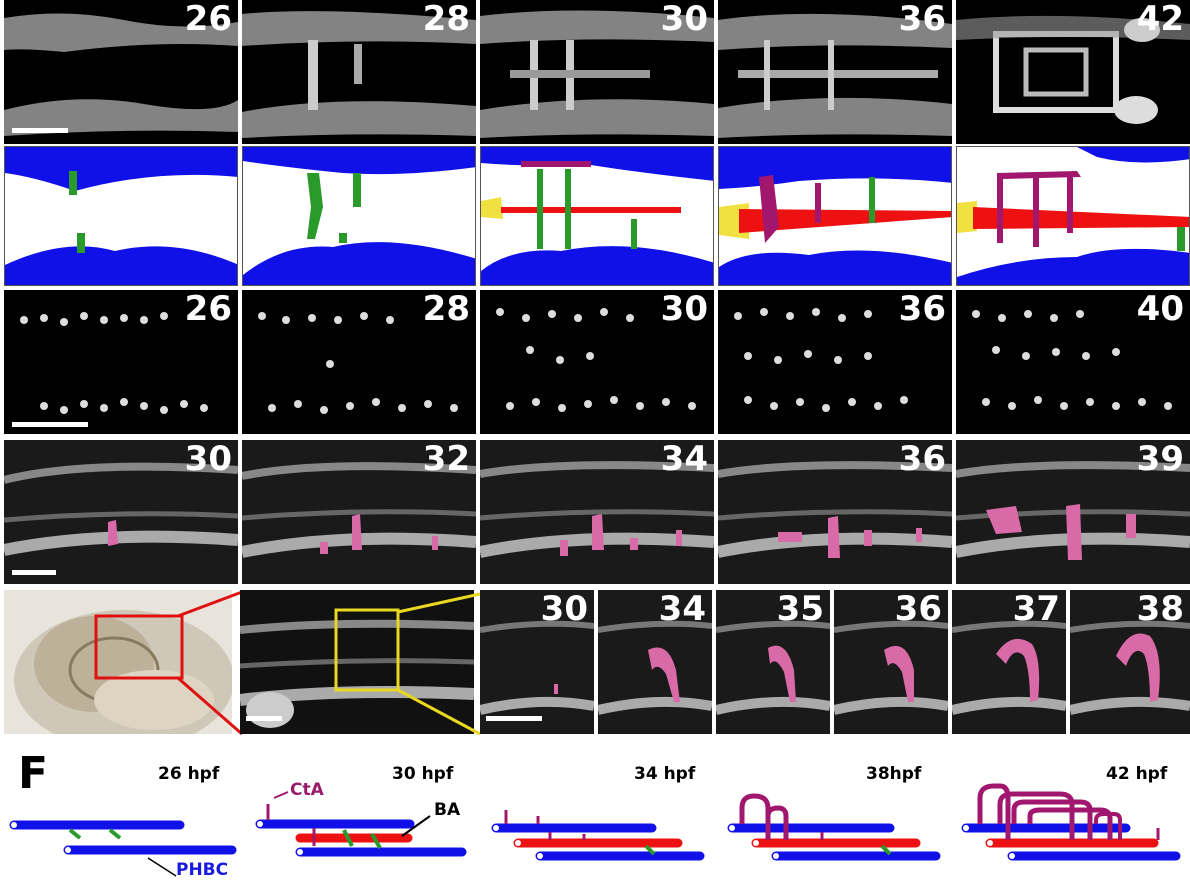  Describe the element at coordinates (1160, 459) in the screenshot. I see `time-label: 39` at that location.